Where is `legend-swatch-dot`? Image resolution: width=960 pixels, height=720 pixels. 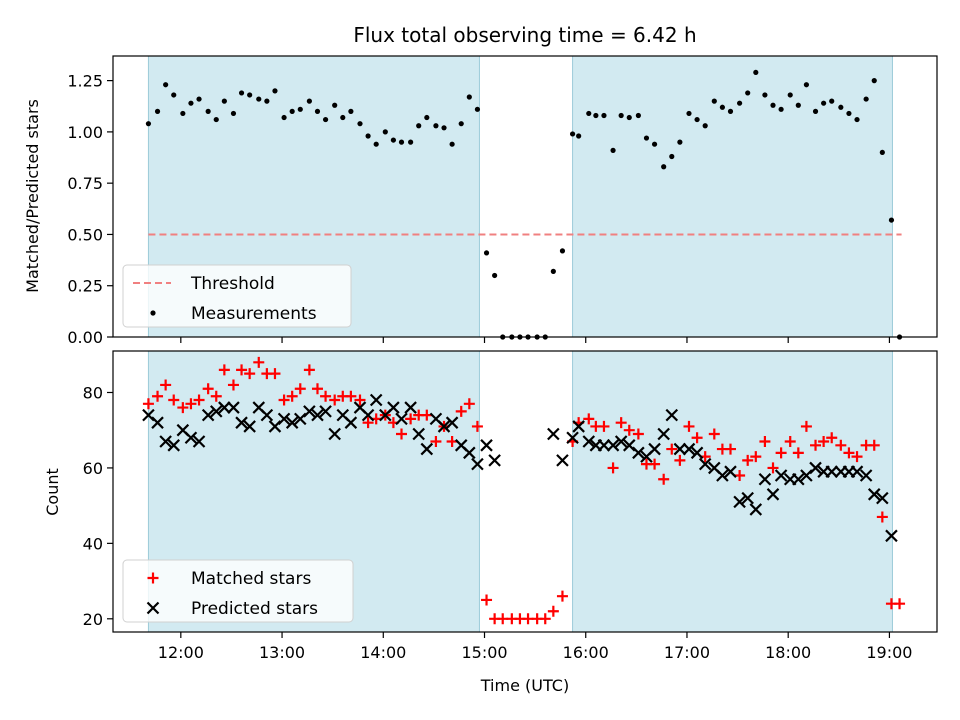
legend-swatch-dot is located at coordinates (153, 313).